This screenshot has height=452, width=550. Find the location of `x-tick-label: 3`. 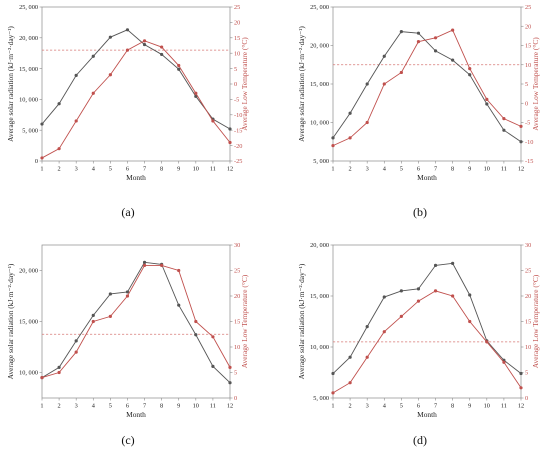

x-tick-label: 3 is located at coordinates (367, 169).